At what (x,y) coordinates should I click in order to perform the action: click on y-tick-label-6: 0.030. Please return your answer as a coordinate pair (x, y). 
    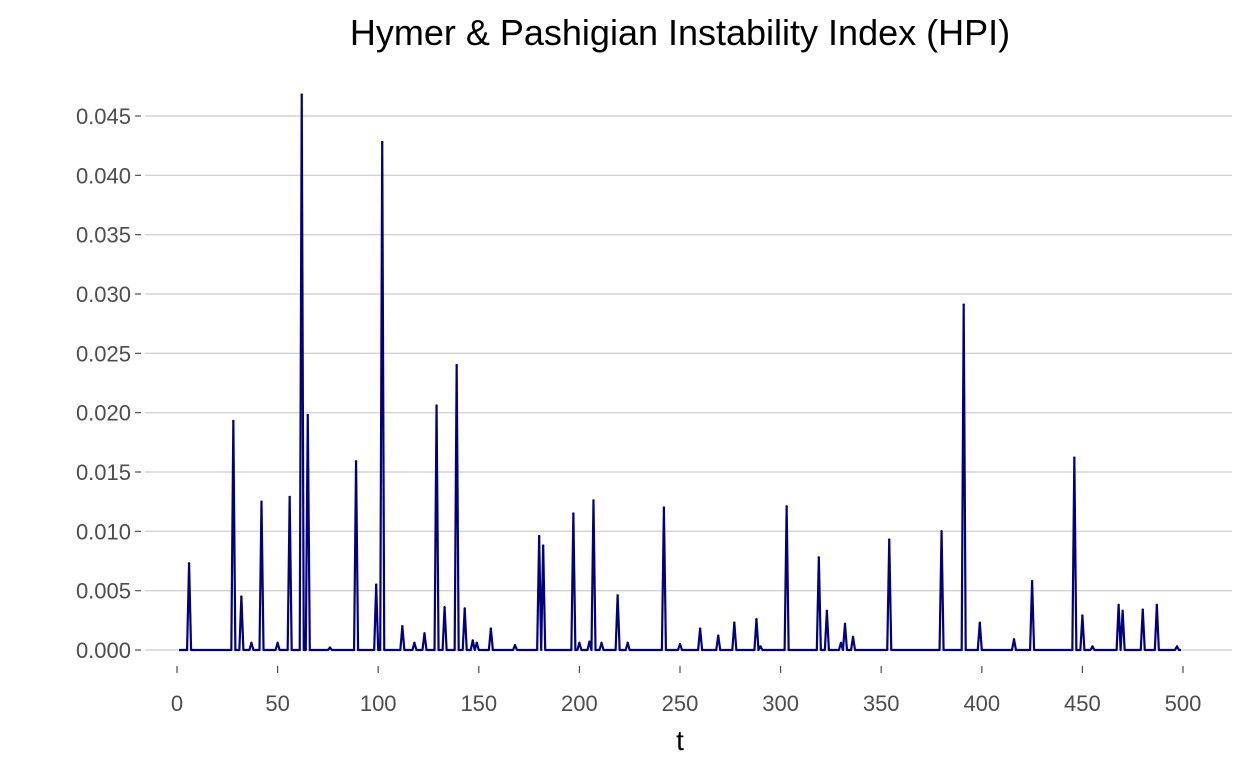
    Looking at the image, I should click on (103, 294).